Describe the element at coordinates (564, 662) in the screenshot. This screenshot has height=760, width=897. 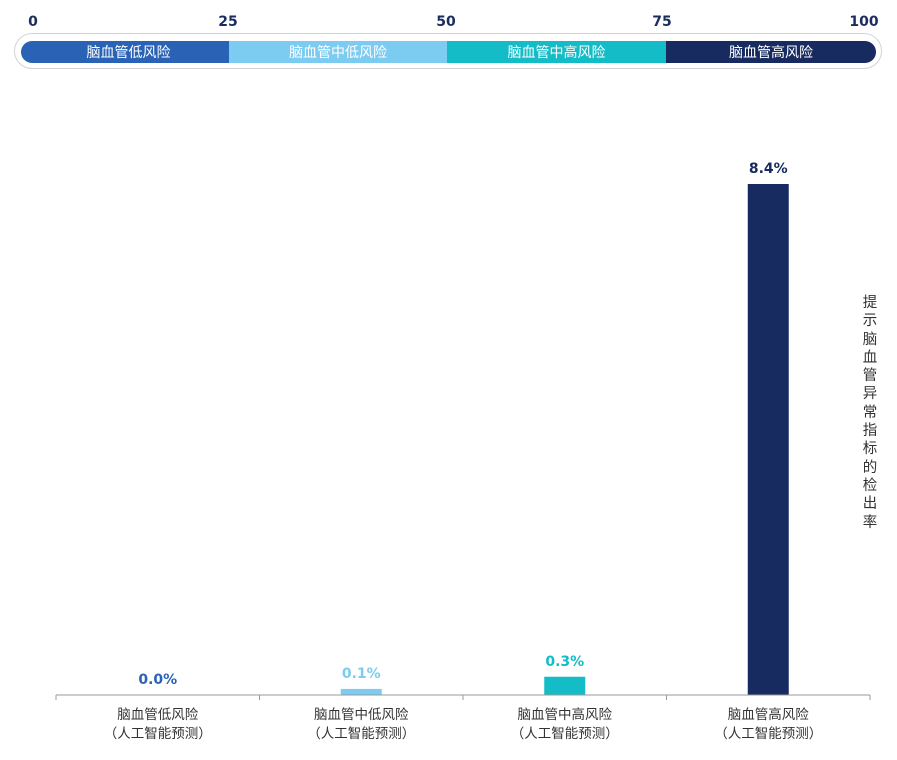
I see `data-label: 0.3%` at that location.